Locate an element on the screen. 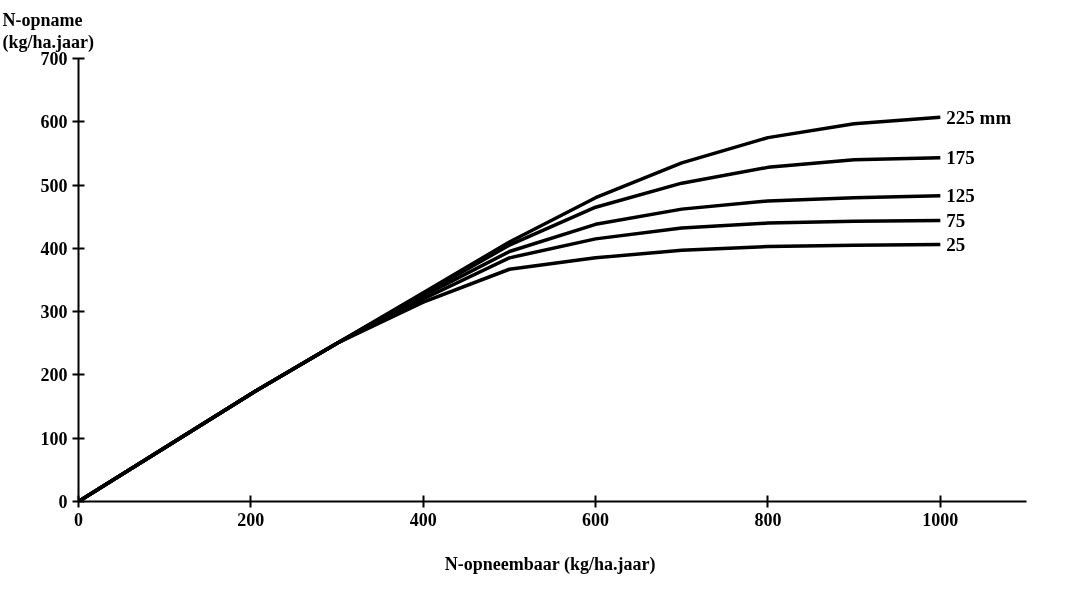  series-label: 175 is located at coordinates (960, 158).